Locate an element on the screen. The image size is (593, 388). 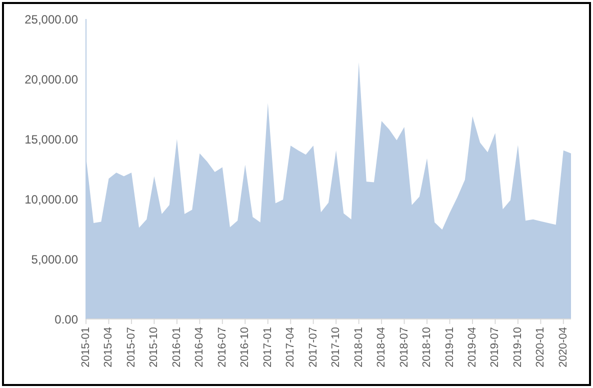
x-tick-label: 2017-07 is located at coordinates (313, 347).